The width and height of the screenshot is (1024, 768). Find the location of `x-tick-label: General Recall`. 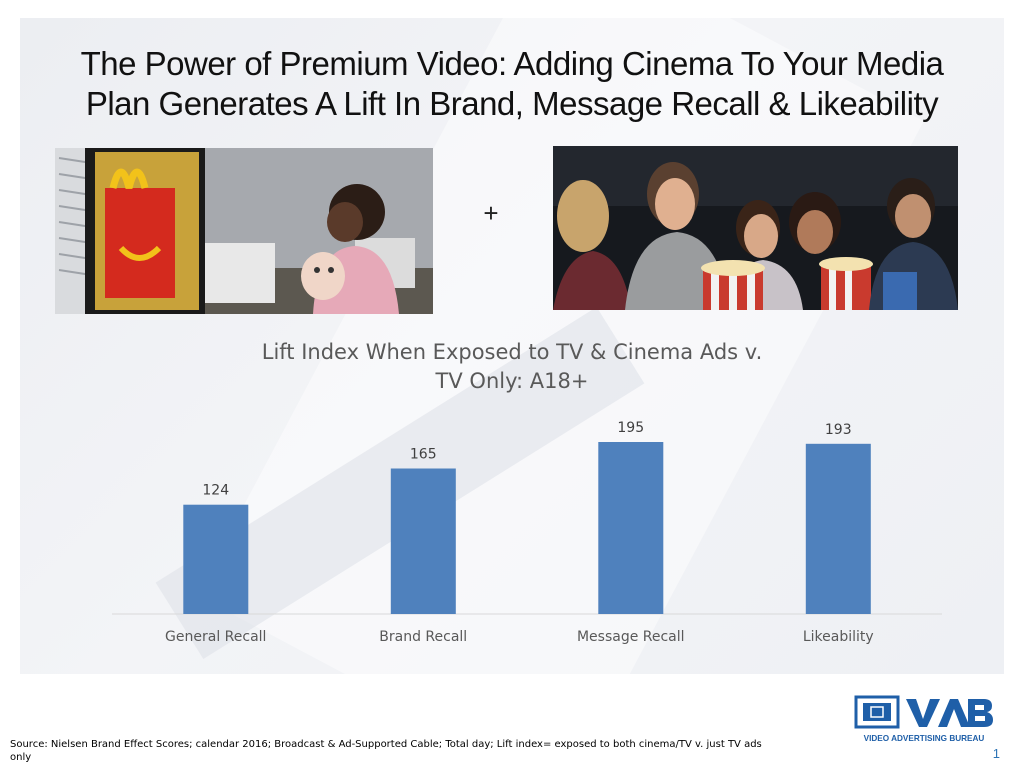

x-tick-label: General Recall is located at coordinates (215, 637).